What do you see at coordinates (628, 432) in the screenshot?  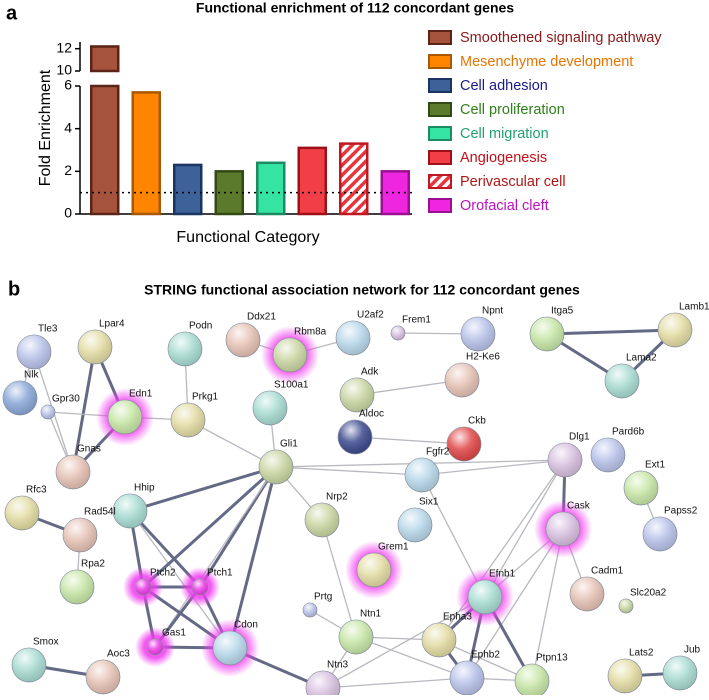 I see `node-label: Pard6b` at bounding box center [628, 432].